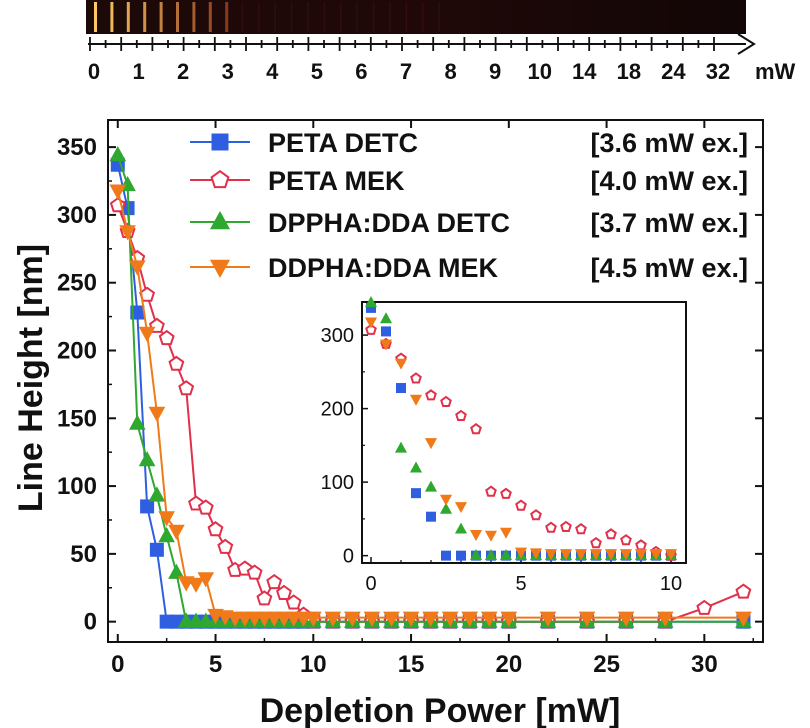  I want to click on scale-label: 18, so click(629, 71).